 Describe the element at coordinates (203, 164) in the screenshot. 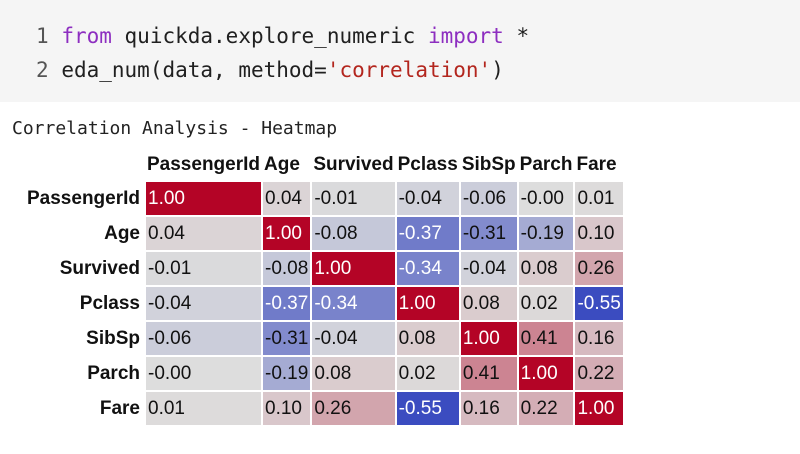

I see `column-header: PassengerId` at that location.